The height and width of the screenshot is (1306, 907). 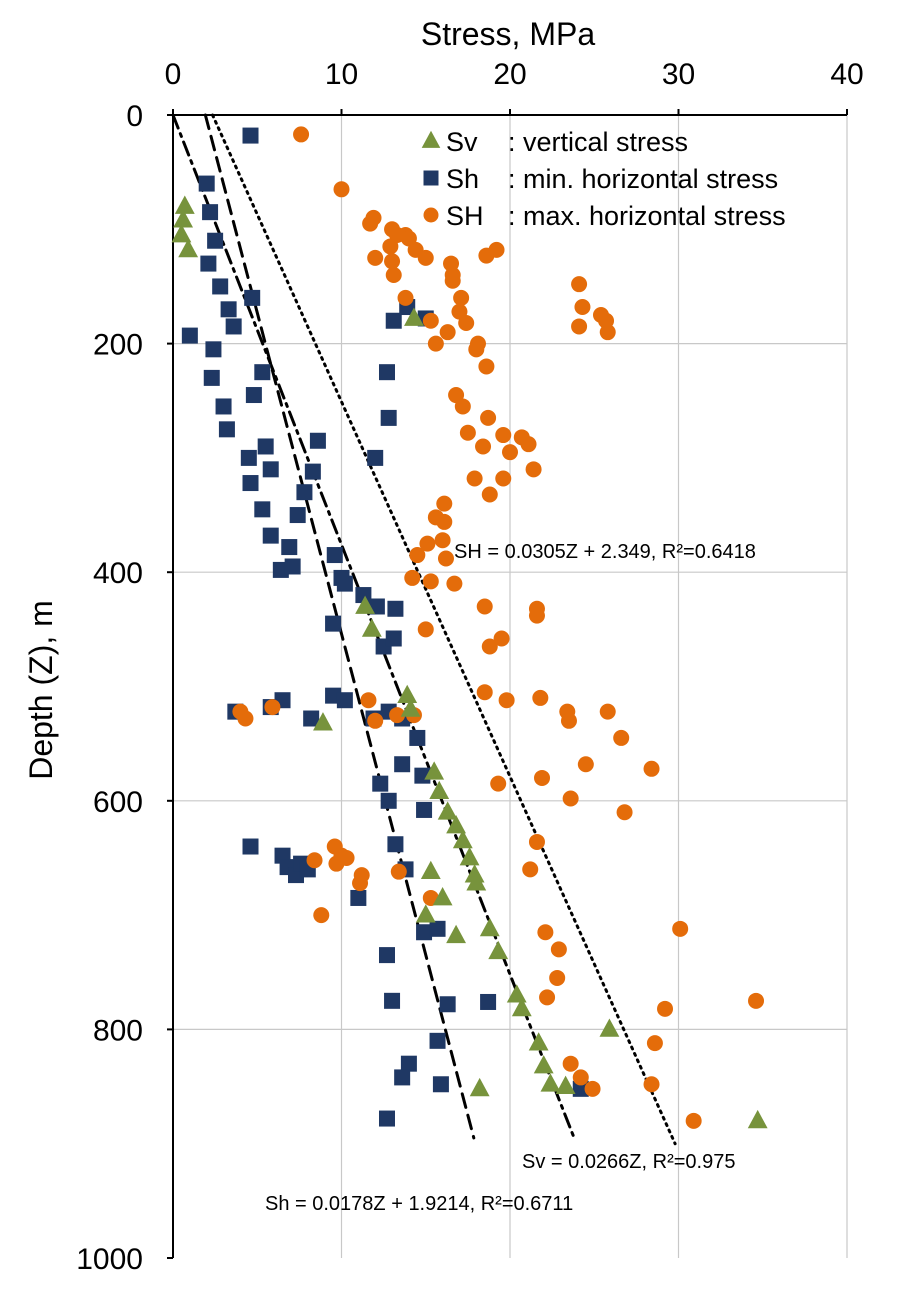 What do you see at coordinates (118, 1030) in the screenshot?
I see `y-tick-label: 800` at bounding box center [118, 1030].